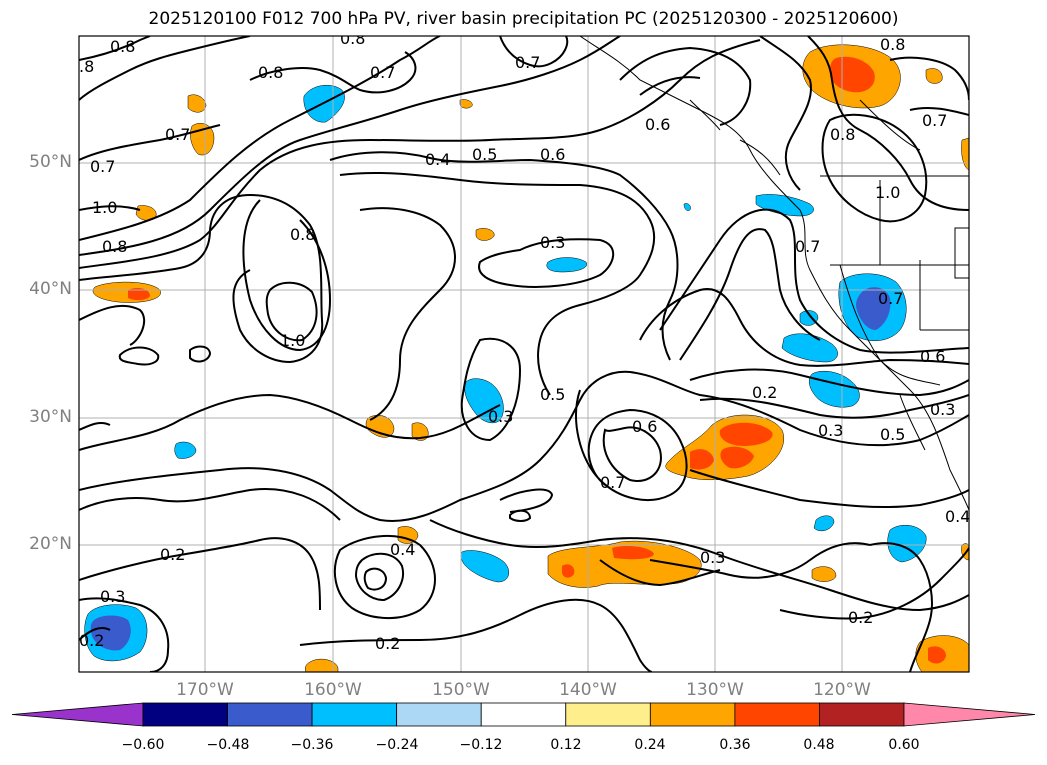 The width and height of the screenshot is (1047, 765). I want to click on colorbar, so click(523, 714).